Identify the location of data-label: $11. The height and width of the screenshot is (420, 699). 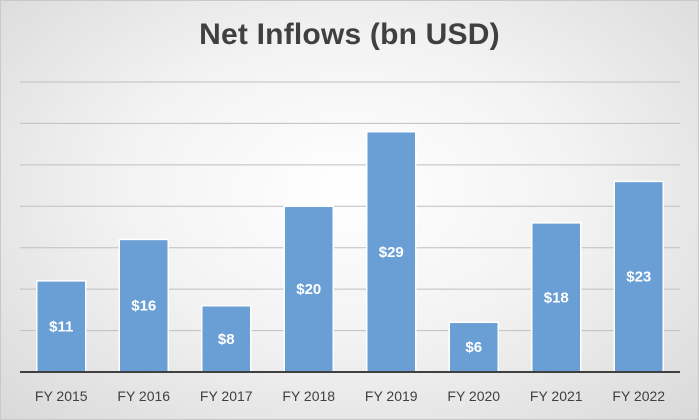
(61, 326).